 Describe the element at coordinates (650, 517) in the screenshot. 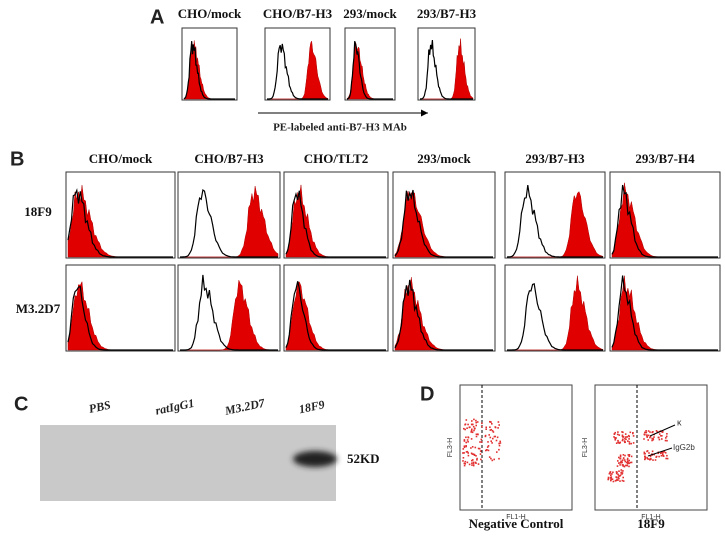

I see `x-axis-label: FL1-H` at that location.